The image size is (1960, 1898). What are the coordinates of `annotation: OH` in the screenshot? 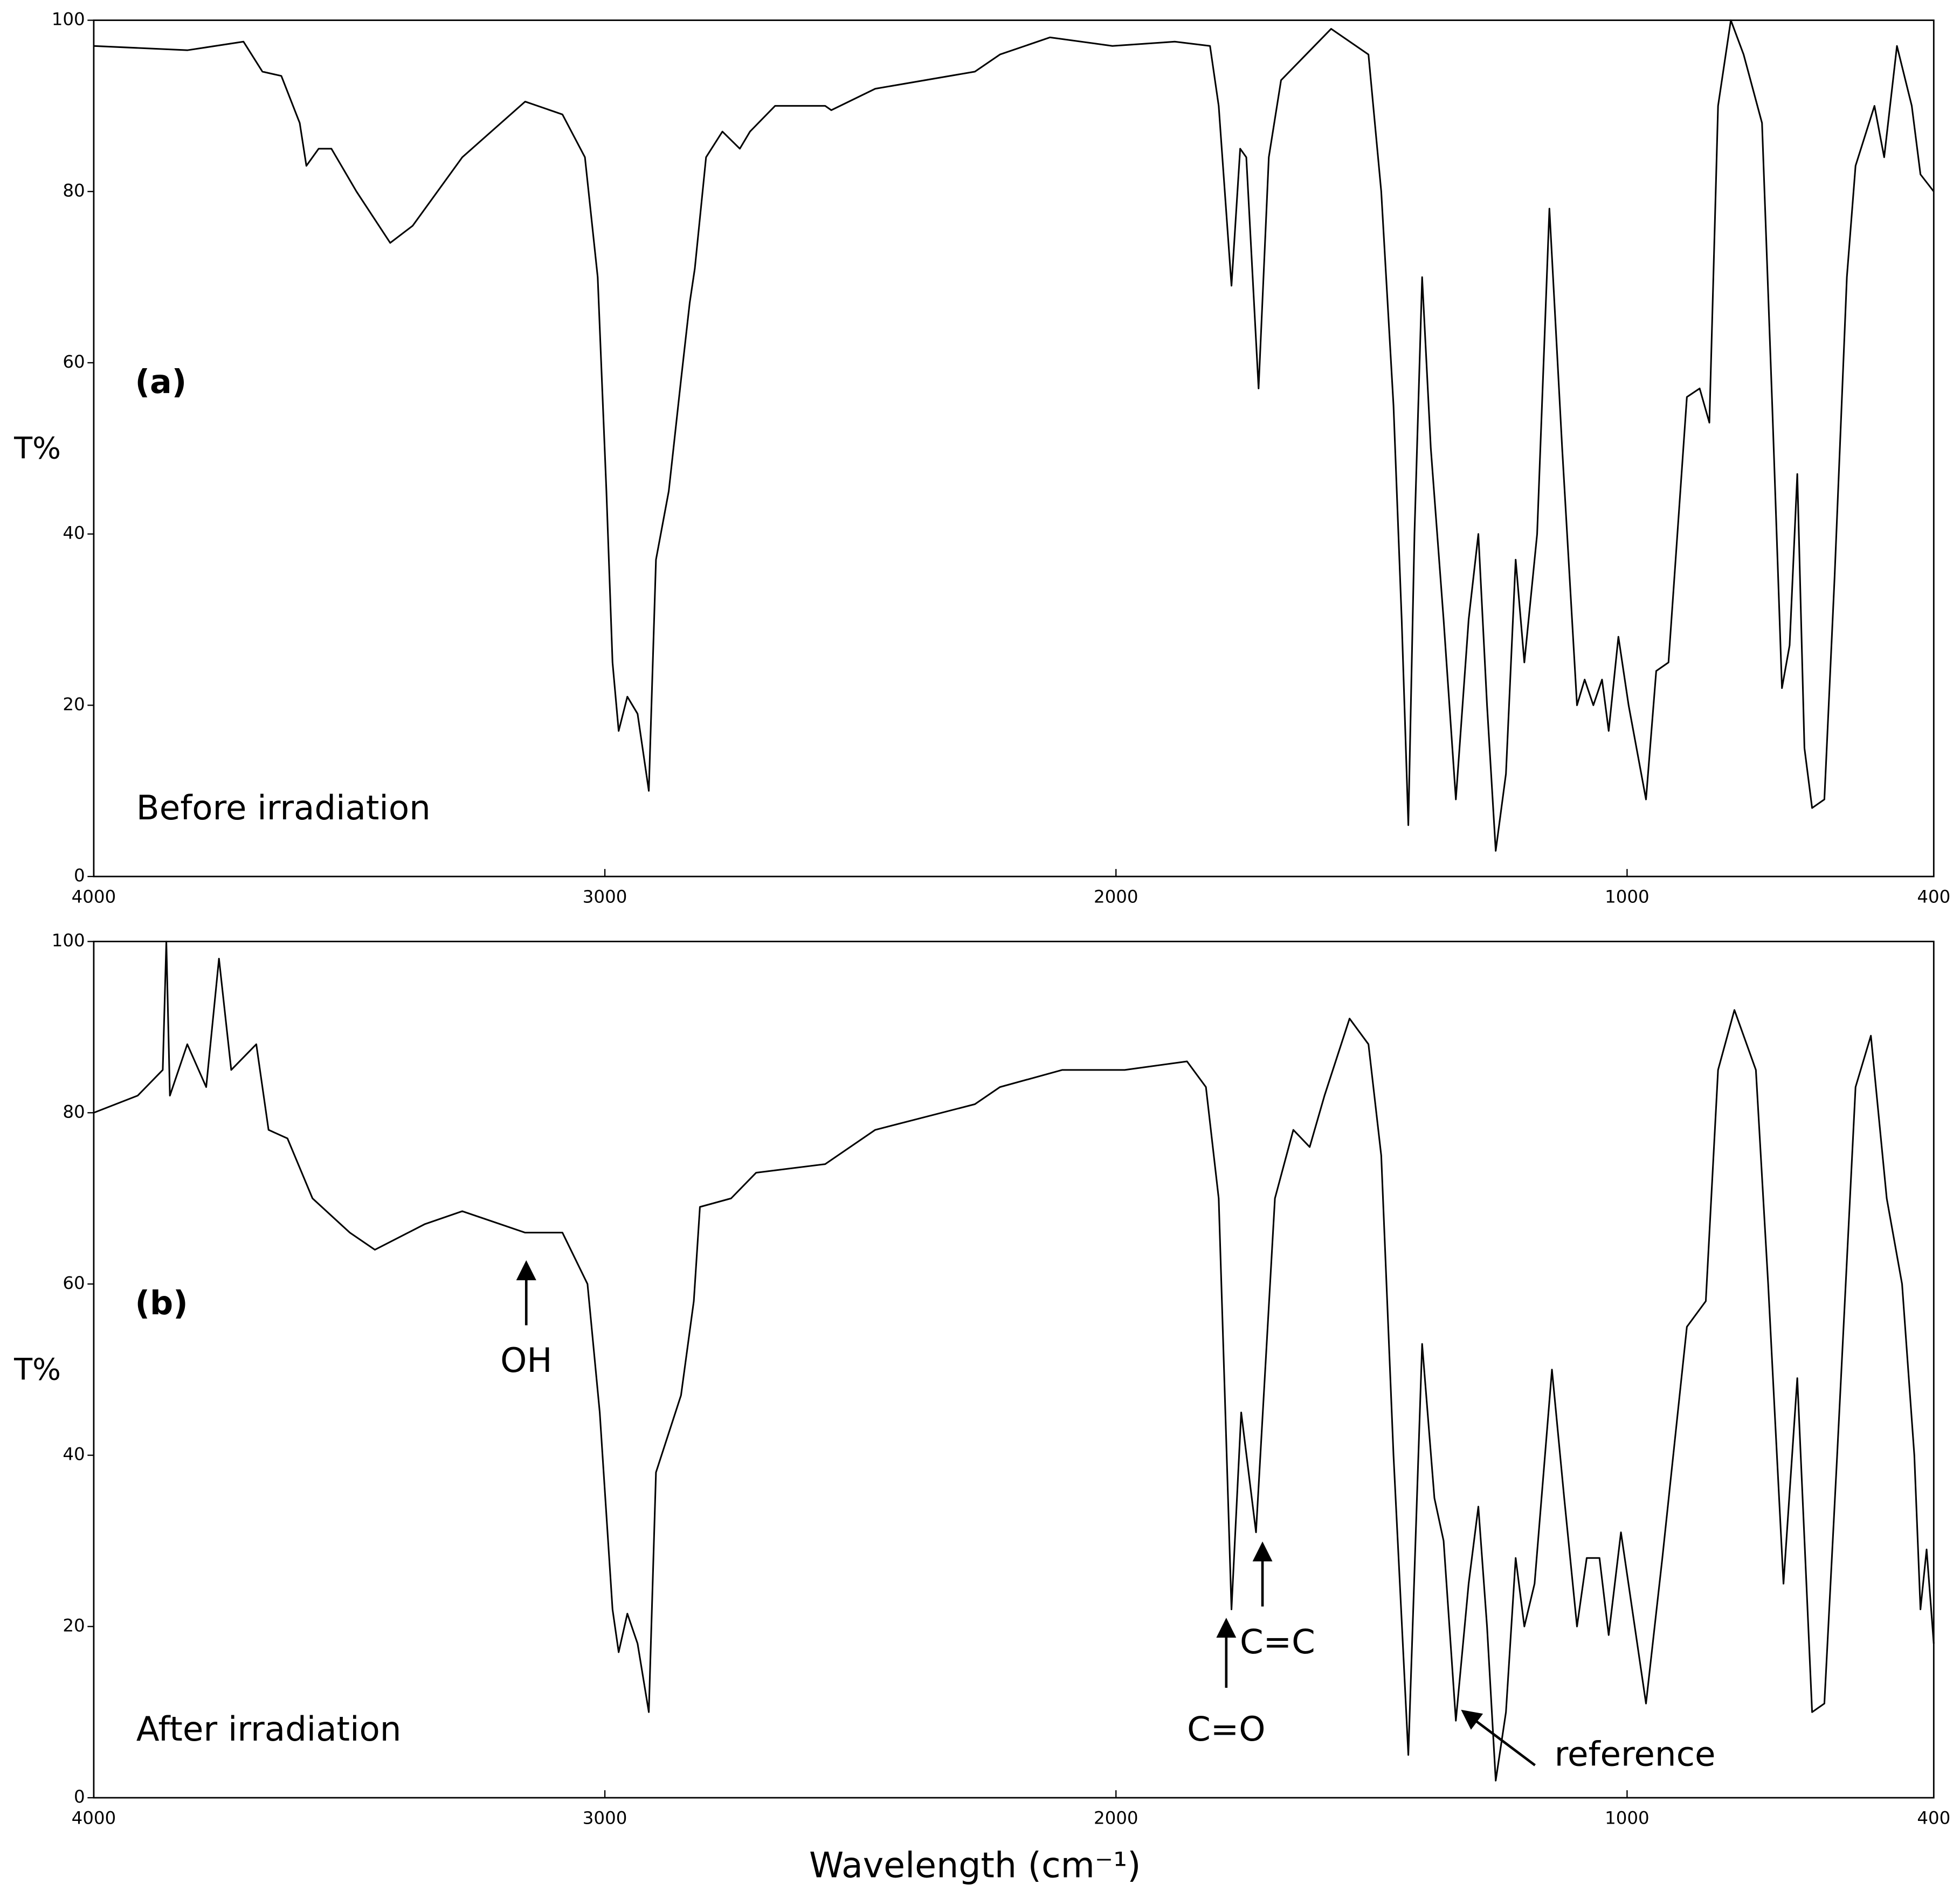 It's located at (526, 1360).